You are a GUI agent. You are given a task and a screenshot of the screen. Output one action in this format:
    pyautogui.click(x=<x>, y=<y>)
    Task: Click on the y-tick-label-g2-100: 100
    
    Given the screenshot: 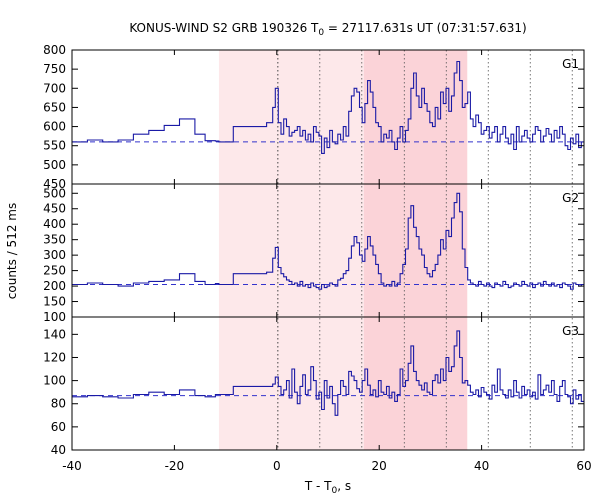 What is the action you would take?
    pyautogui.click(x=54, y=317)
    